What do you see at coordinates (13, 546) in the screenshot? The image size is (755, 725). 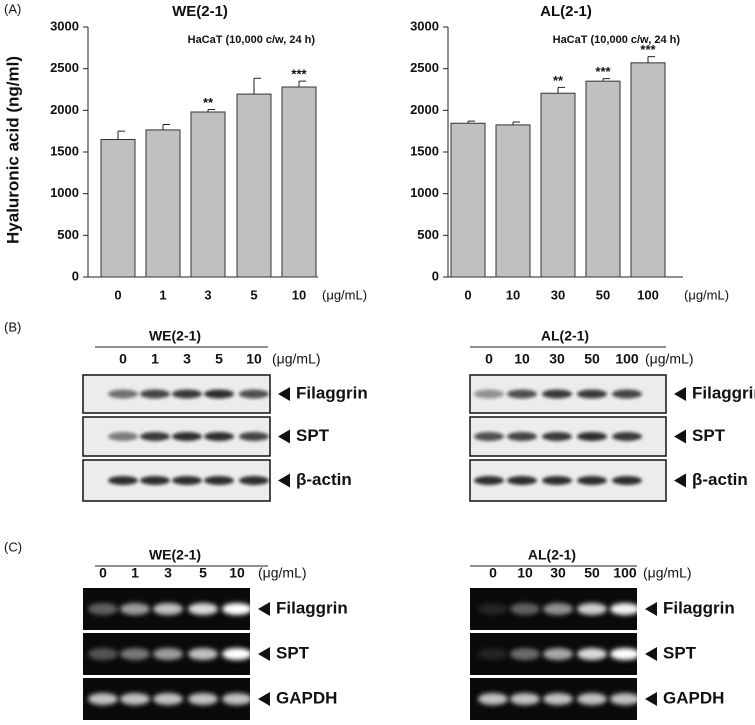 I see `panel-label: (C)` at bounding box center [13, 546].